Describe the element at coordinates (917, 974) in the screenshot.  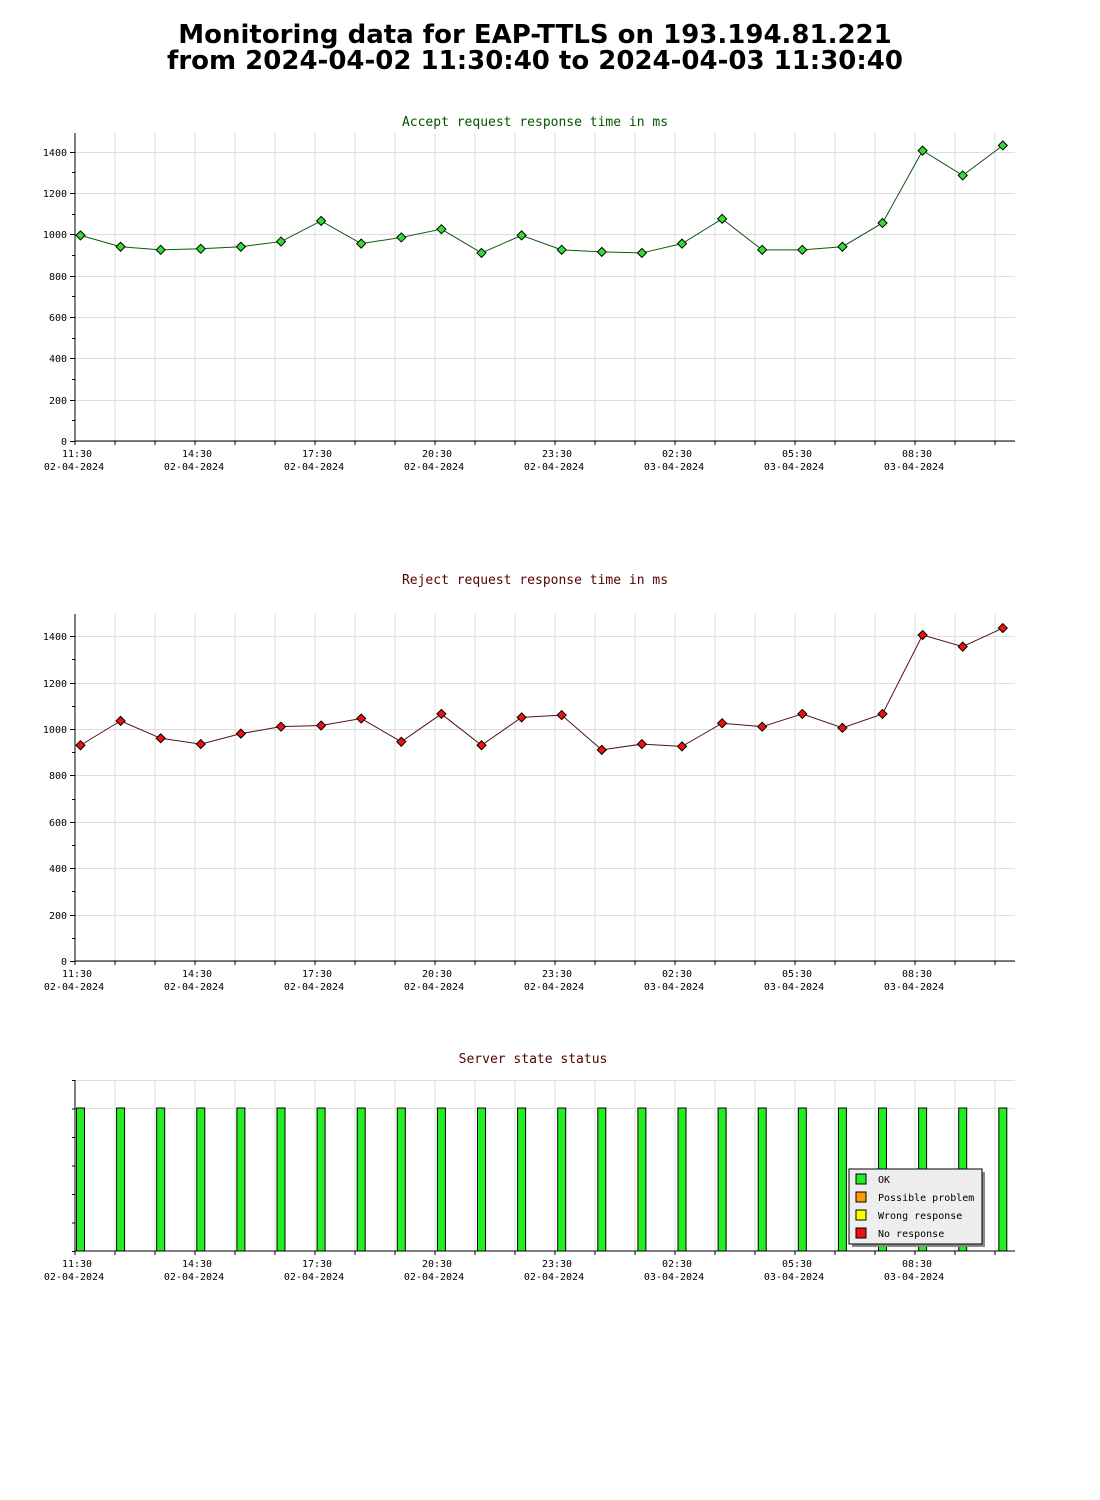
I see `reject-x-tick-time: 08:30` at that location.